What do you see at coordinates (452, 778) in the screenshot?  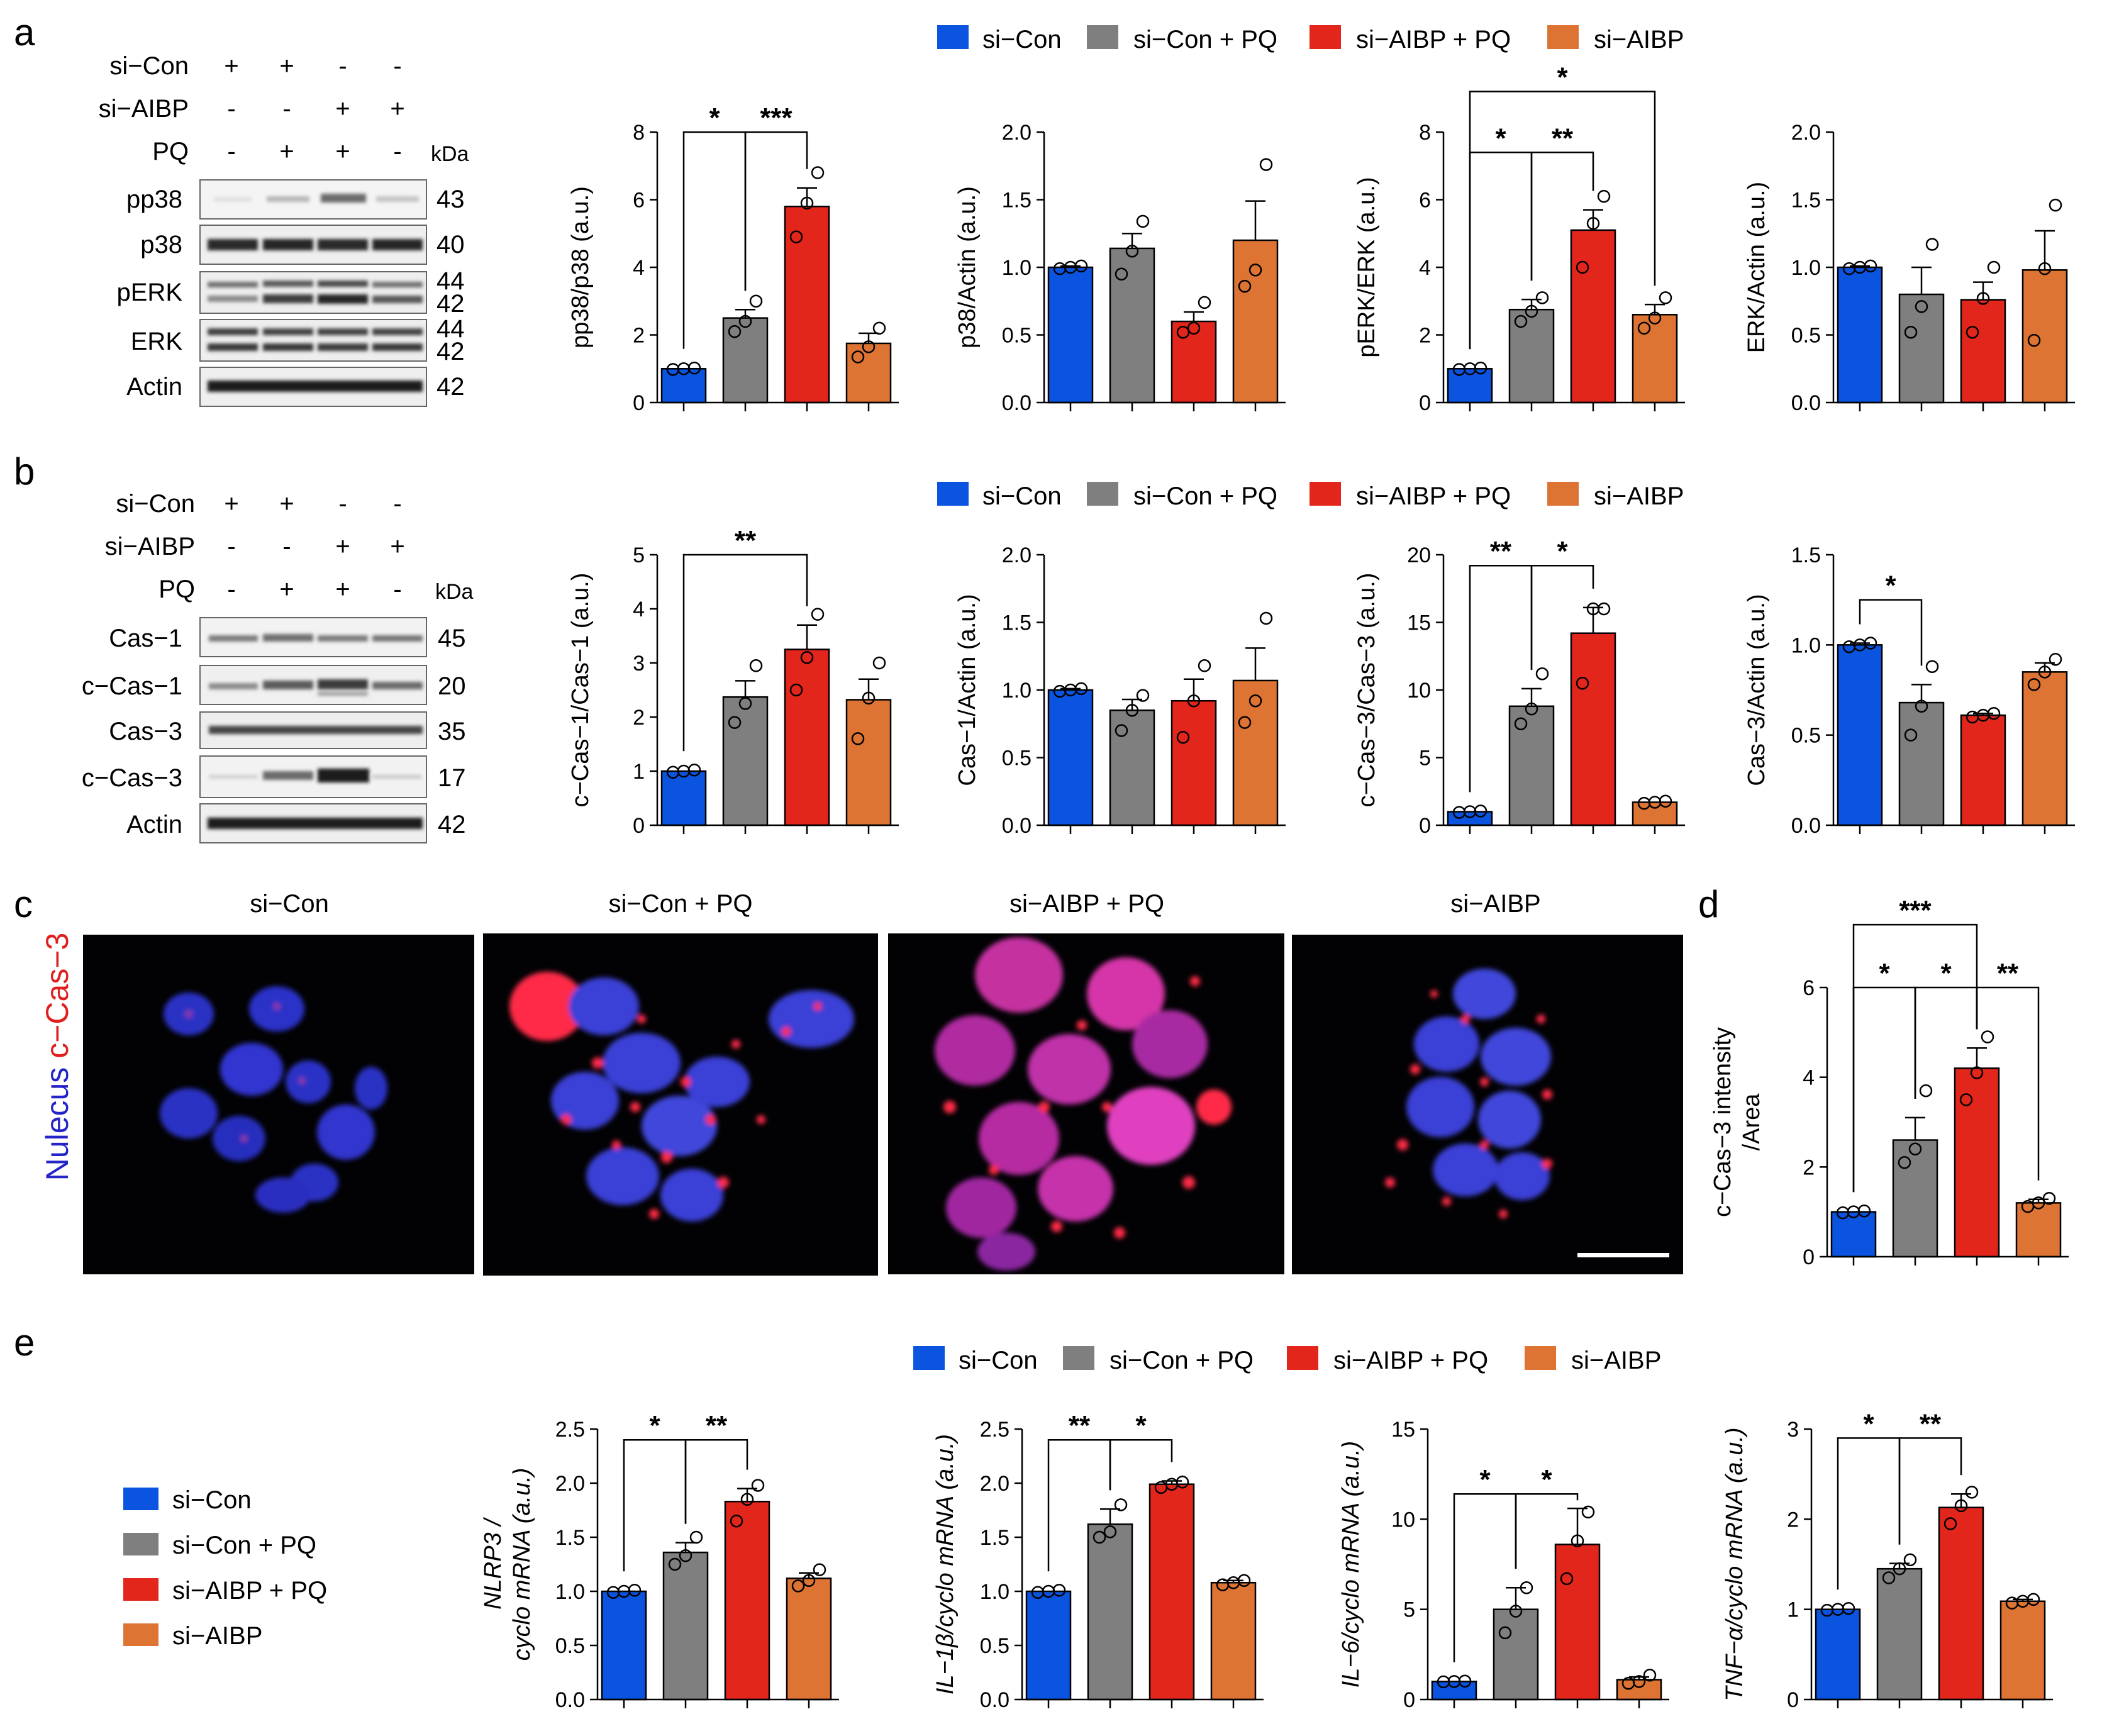 I see `blot-kda-ccas3: 17` at bounding box center [452, 778].